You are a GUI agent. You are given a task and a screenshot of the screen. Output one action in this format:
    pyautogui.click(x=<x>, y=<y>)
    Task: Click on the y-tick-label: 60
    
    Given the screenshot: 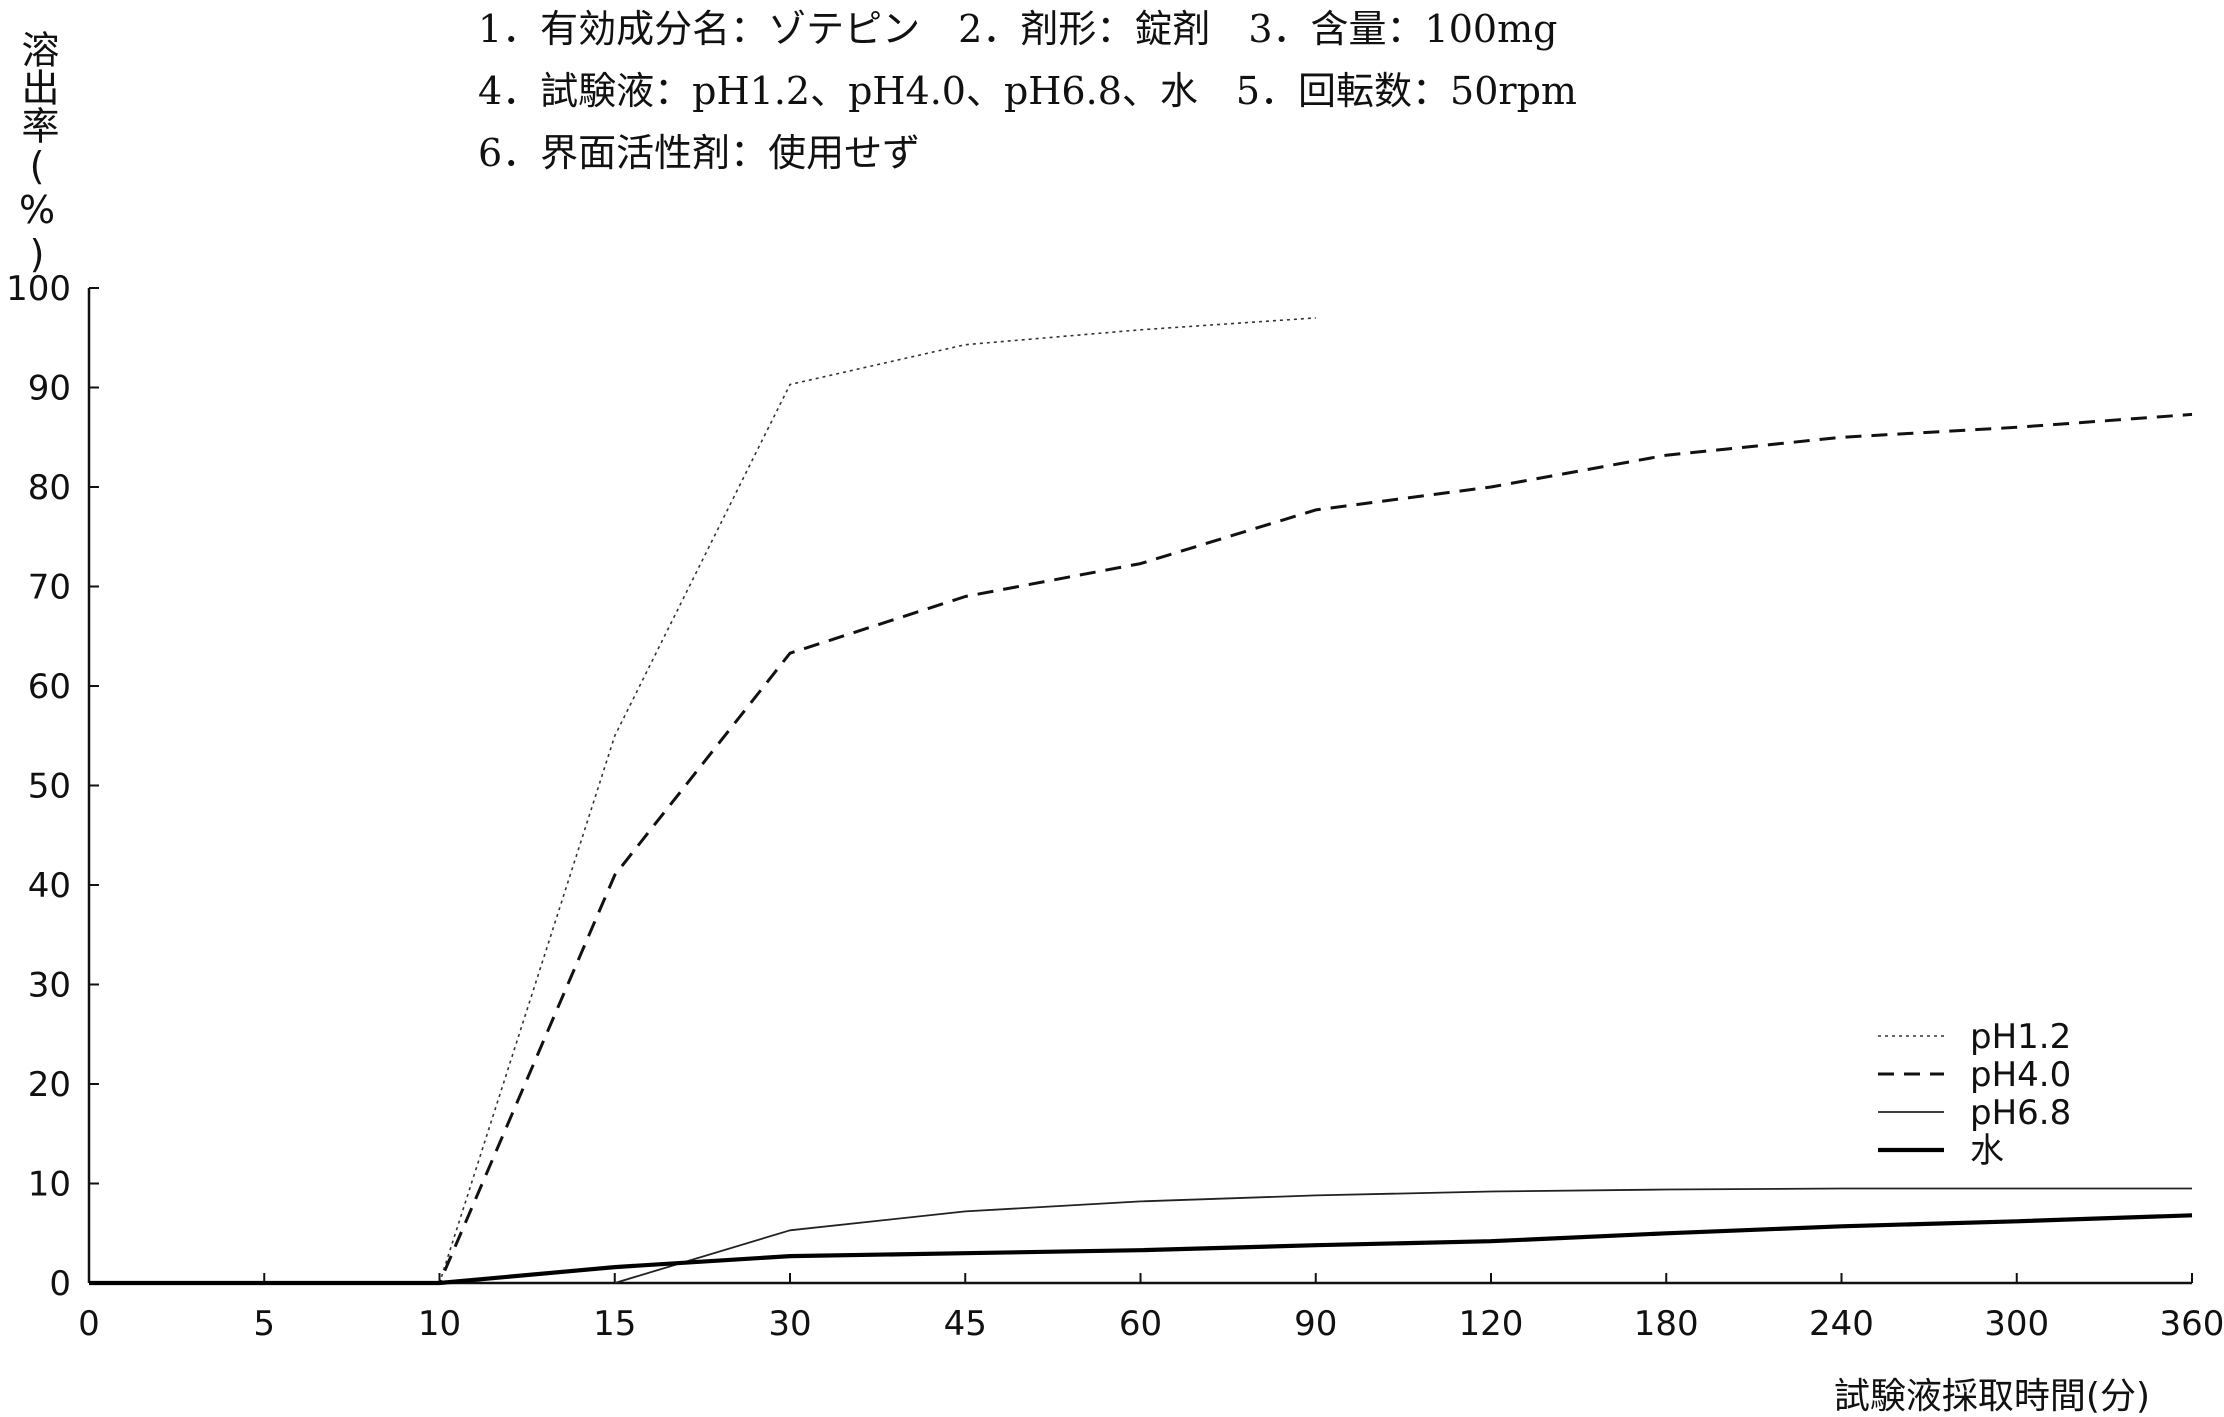 What is the action you would take?
    pyautogui.click(x=49, y=687)
    